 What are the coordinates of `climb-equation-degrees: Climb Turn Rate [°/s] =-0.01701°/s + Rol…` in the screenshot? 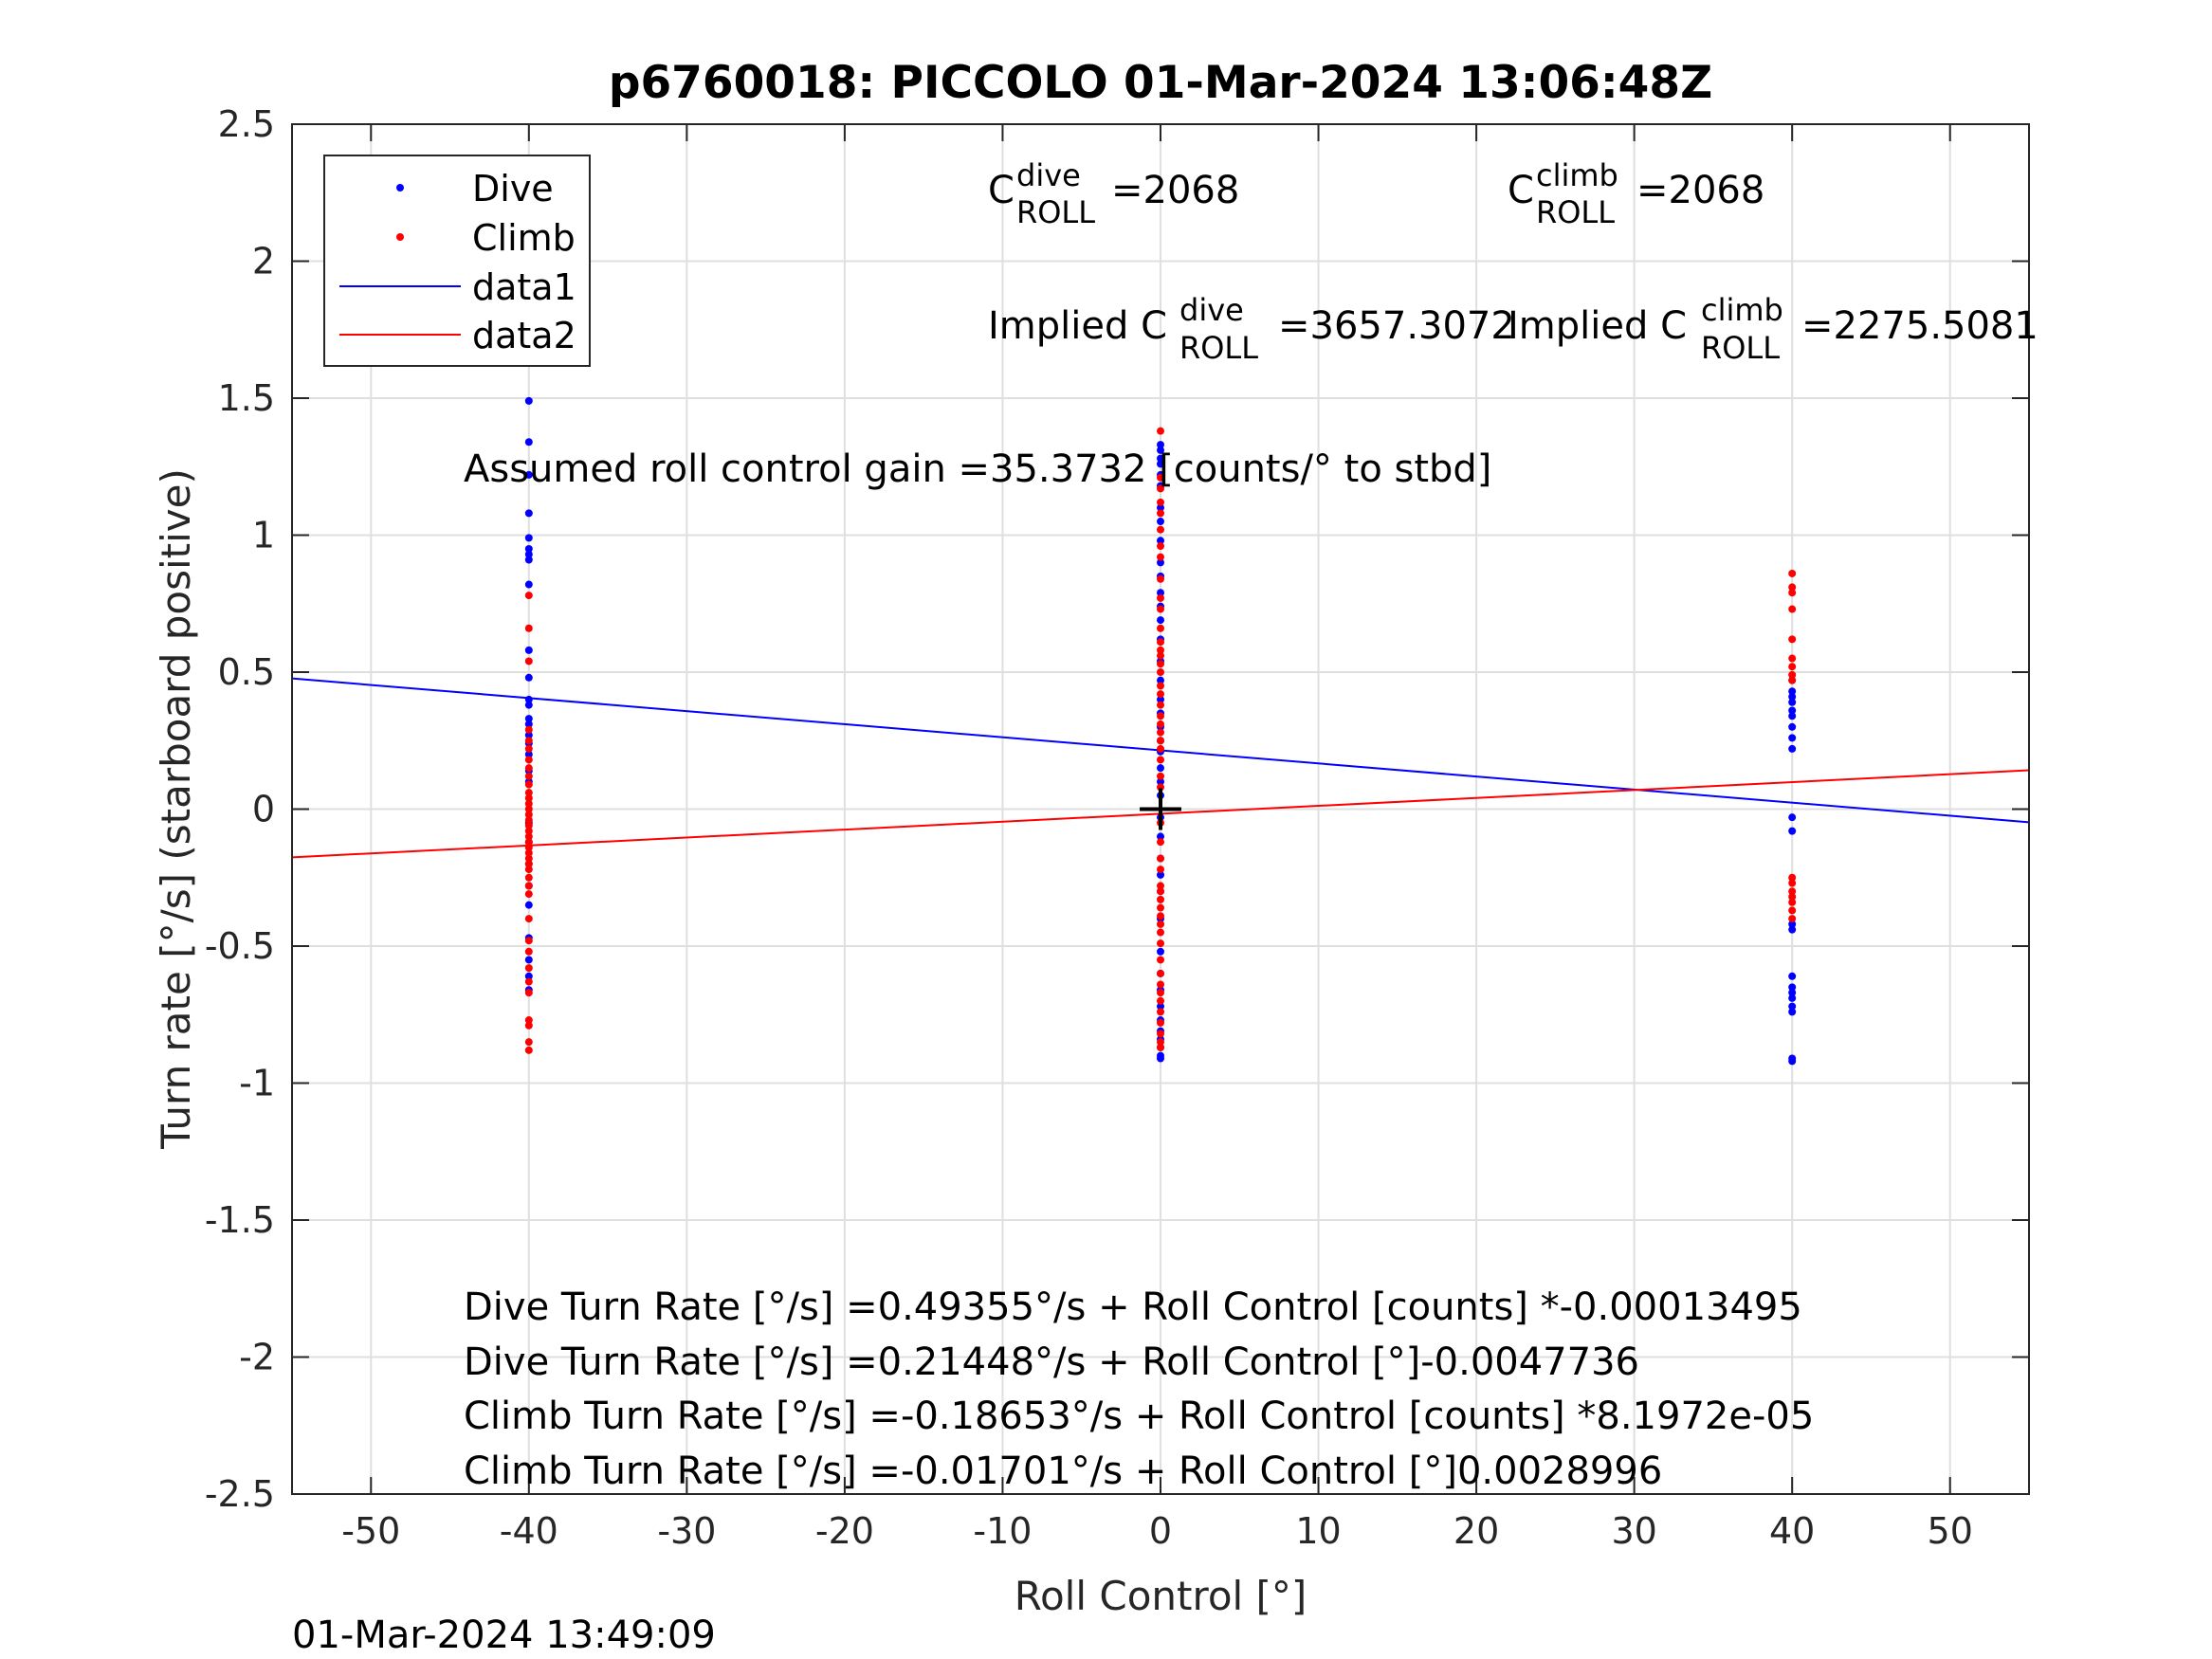 It's located at (1063, 1471).